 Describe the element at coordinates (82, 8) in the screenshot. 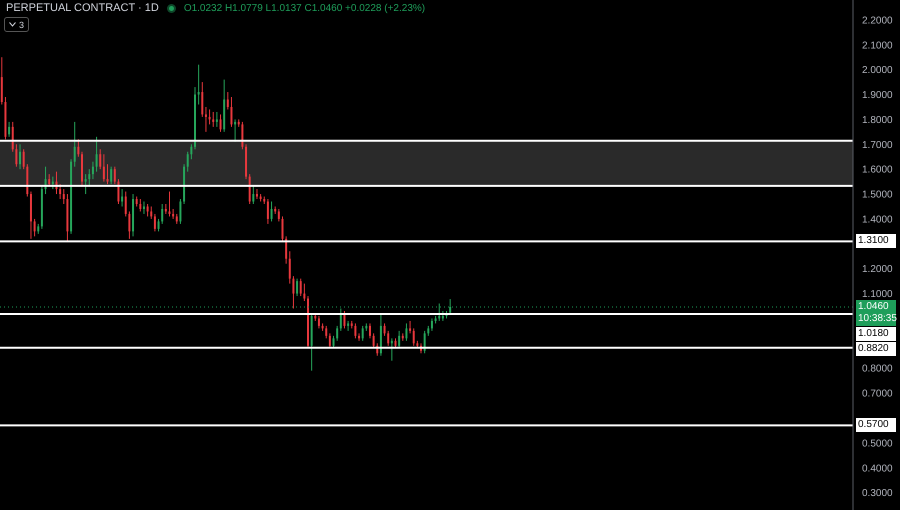

I see `chart-title: PERPETUAL CONTRACT · 1D` at that location.